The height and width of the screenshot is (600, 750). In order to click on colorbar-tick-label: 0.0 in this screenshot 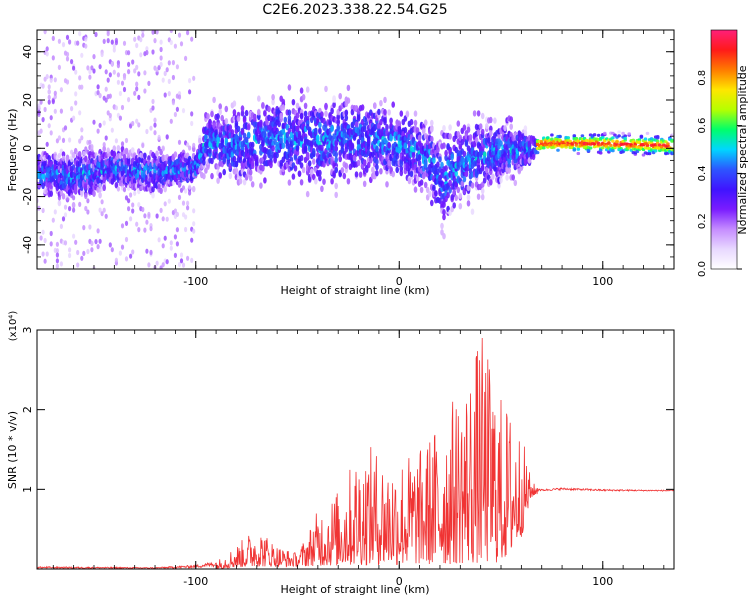, I will do `click(702, 269)`.